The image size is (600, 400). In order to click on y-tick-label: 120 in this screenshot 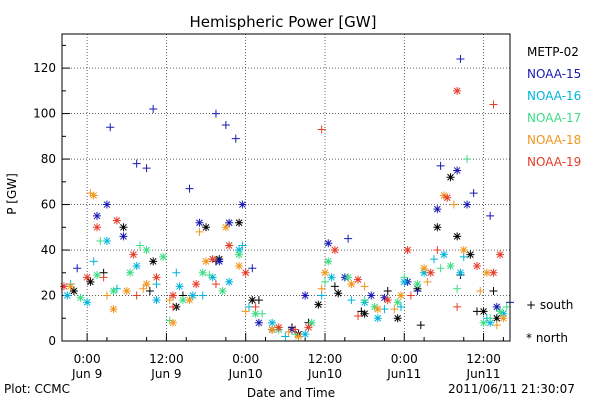, I will do `click(44, 68)`.